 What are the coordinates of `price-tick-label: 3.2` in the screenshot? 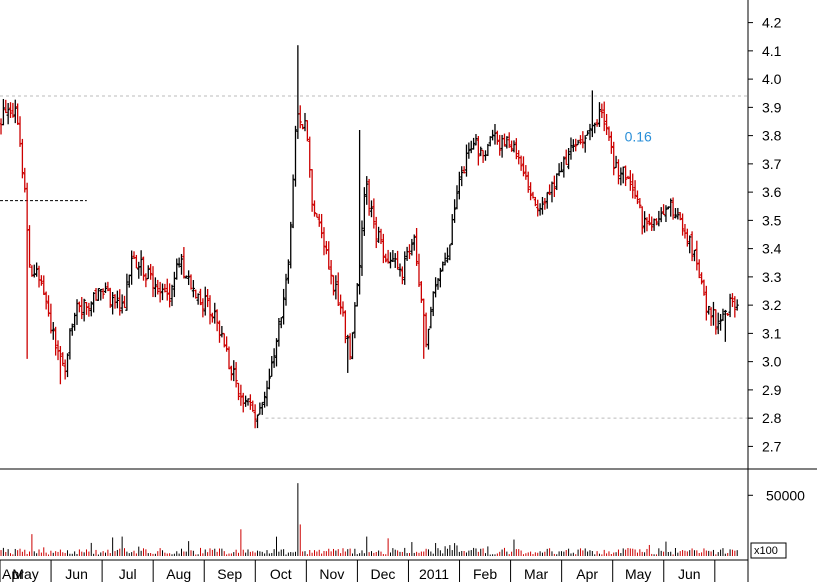 It's located at (772, 305).